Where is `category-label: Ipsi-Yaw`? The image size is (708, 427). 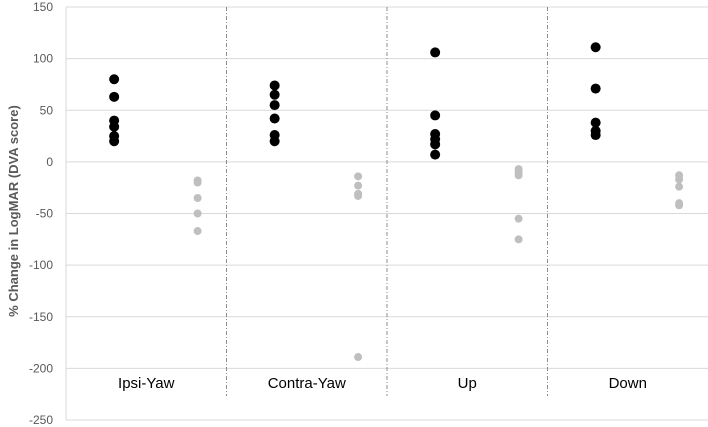
category-label: Ipsi-Yaw is located at coordinates (146, 383).